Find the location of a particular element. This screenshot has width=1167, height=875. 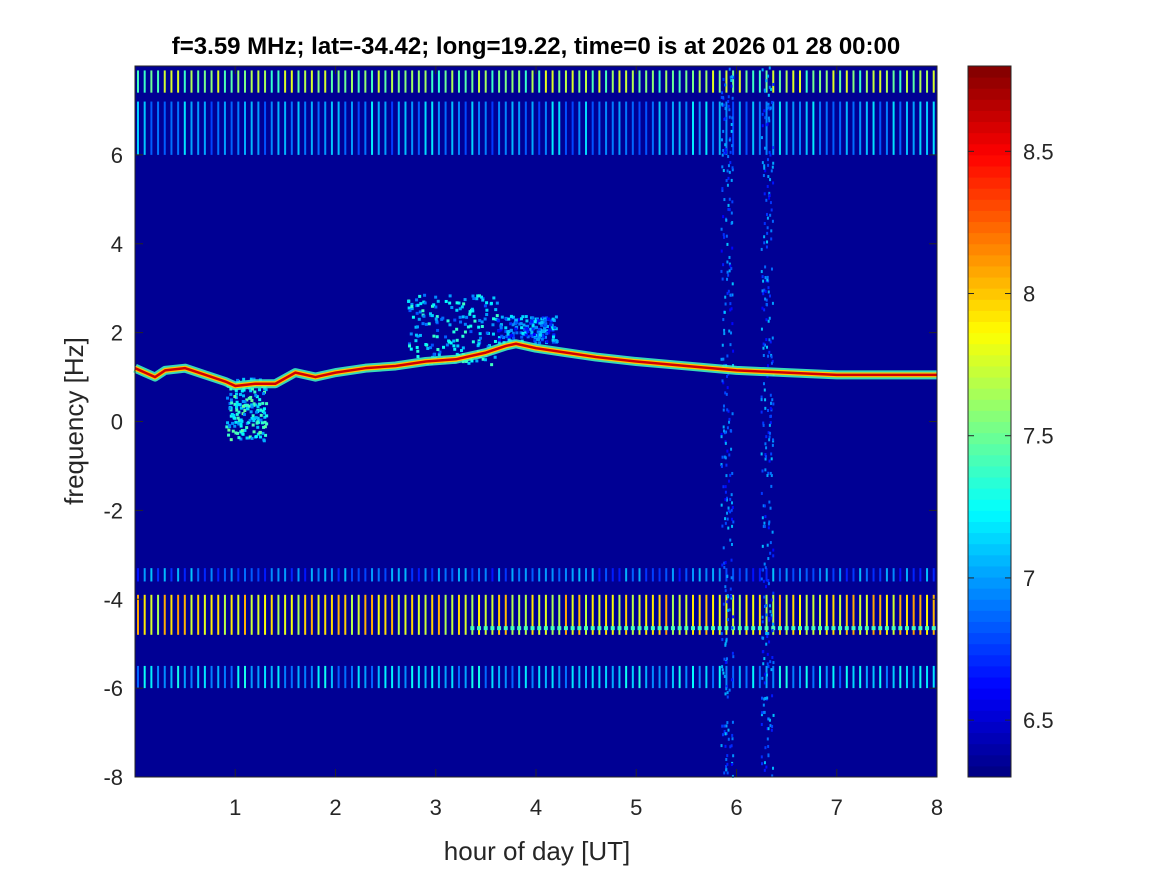

colorbar-step is located at coordinates (989, 483).